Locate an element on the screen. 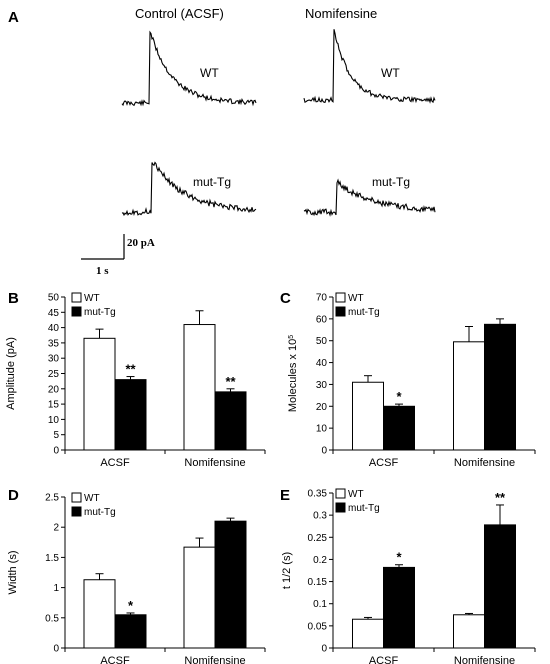 The image size is (550, 664). trace-label-mut-tg-acsf: mut-Tg is located at coordinates (212, 182).